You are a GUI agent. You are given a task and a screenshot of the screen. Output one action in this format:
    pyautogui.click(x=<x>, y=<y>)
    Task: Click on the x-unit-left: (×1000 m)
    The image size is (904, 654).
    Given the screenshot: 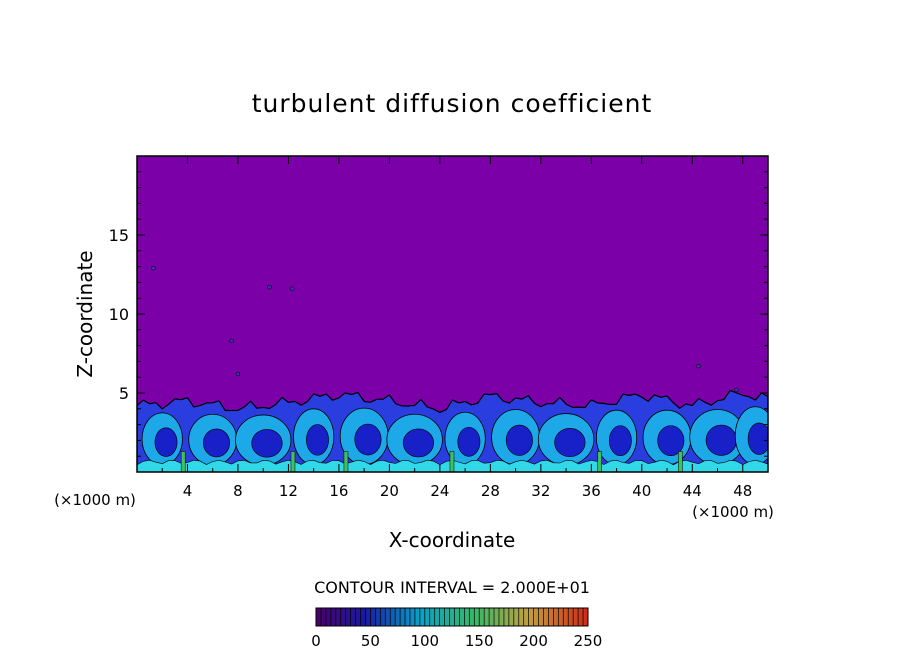 What is the action you would take?
    pyautogui.click(x=95, y=500)
    